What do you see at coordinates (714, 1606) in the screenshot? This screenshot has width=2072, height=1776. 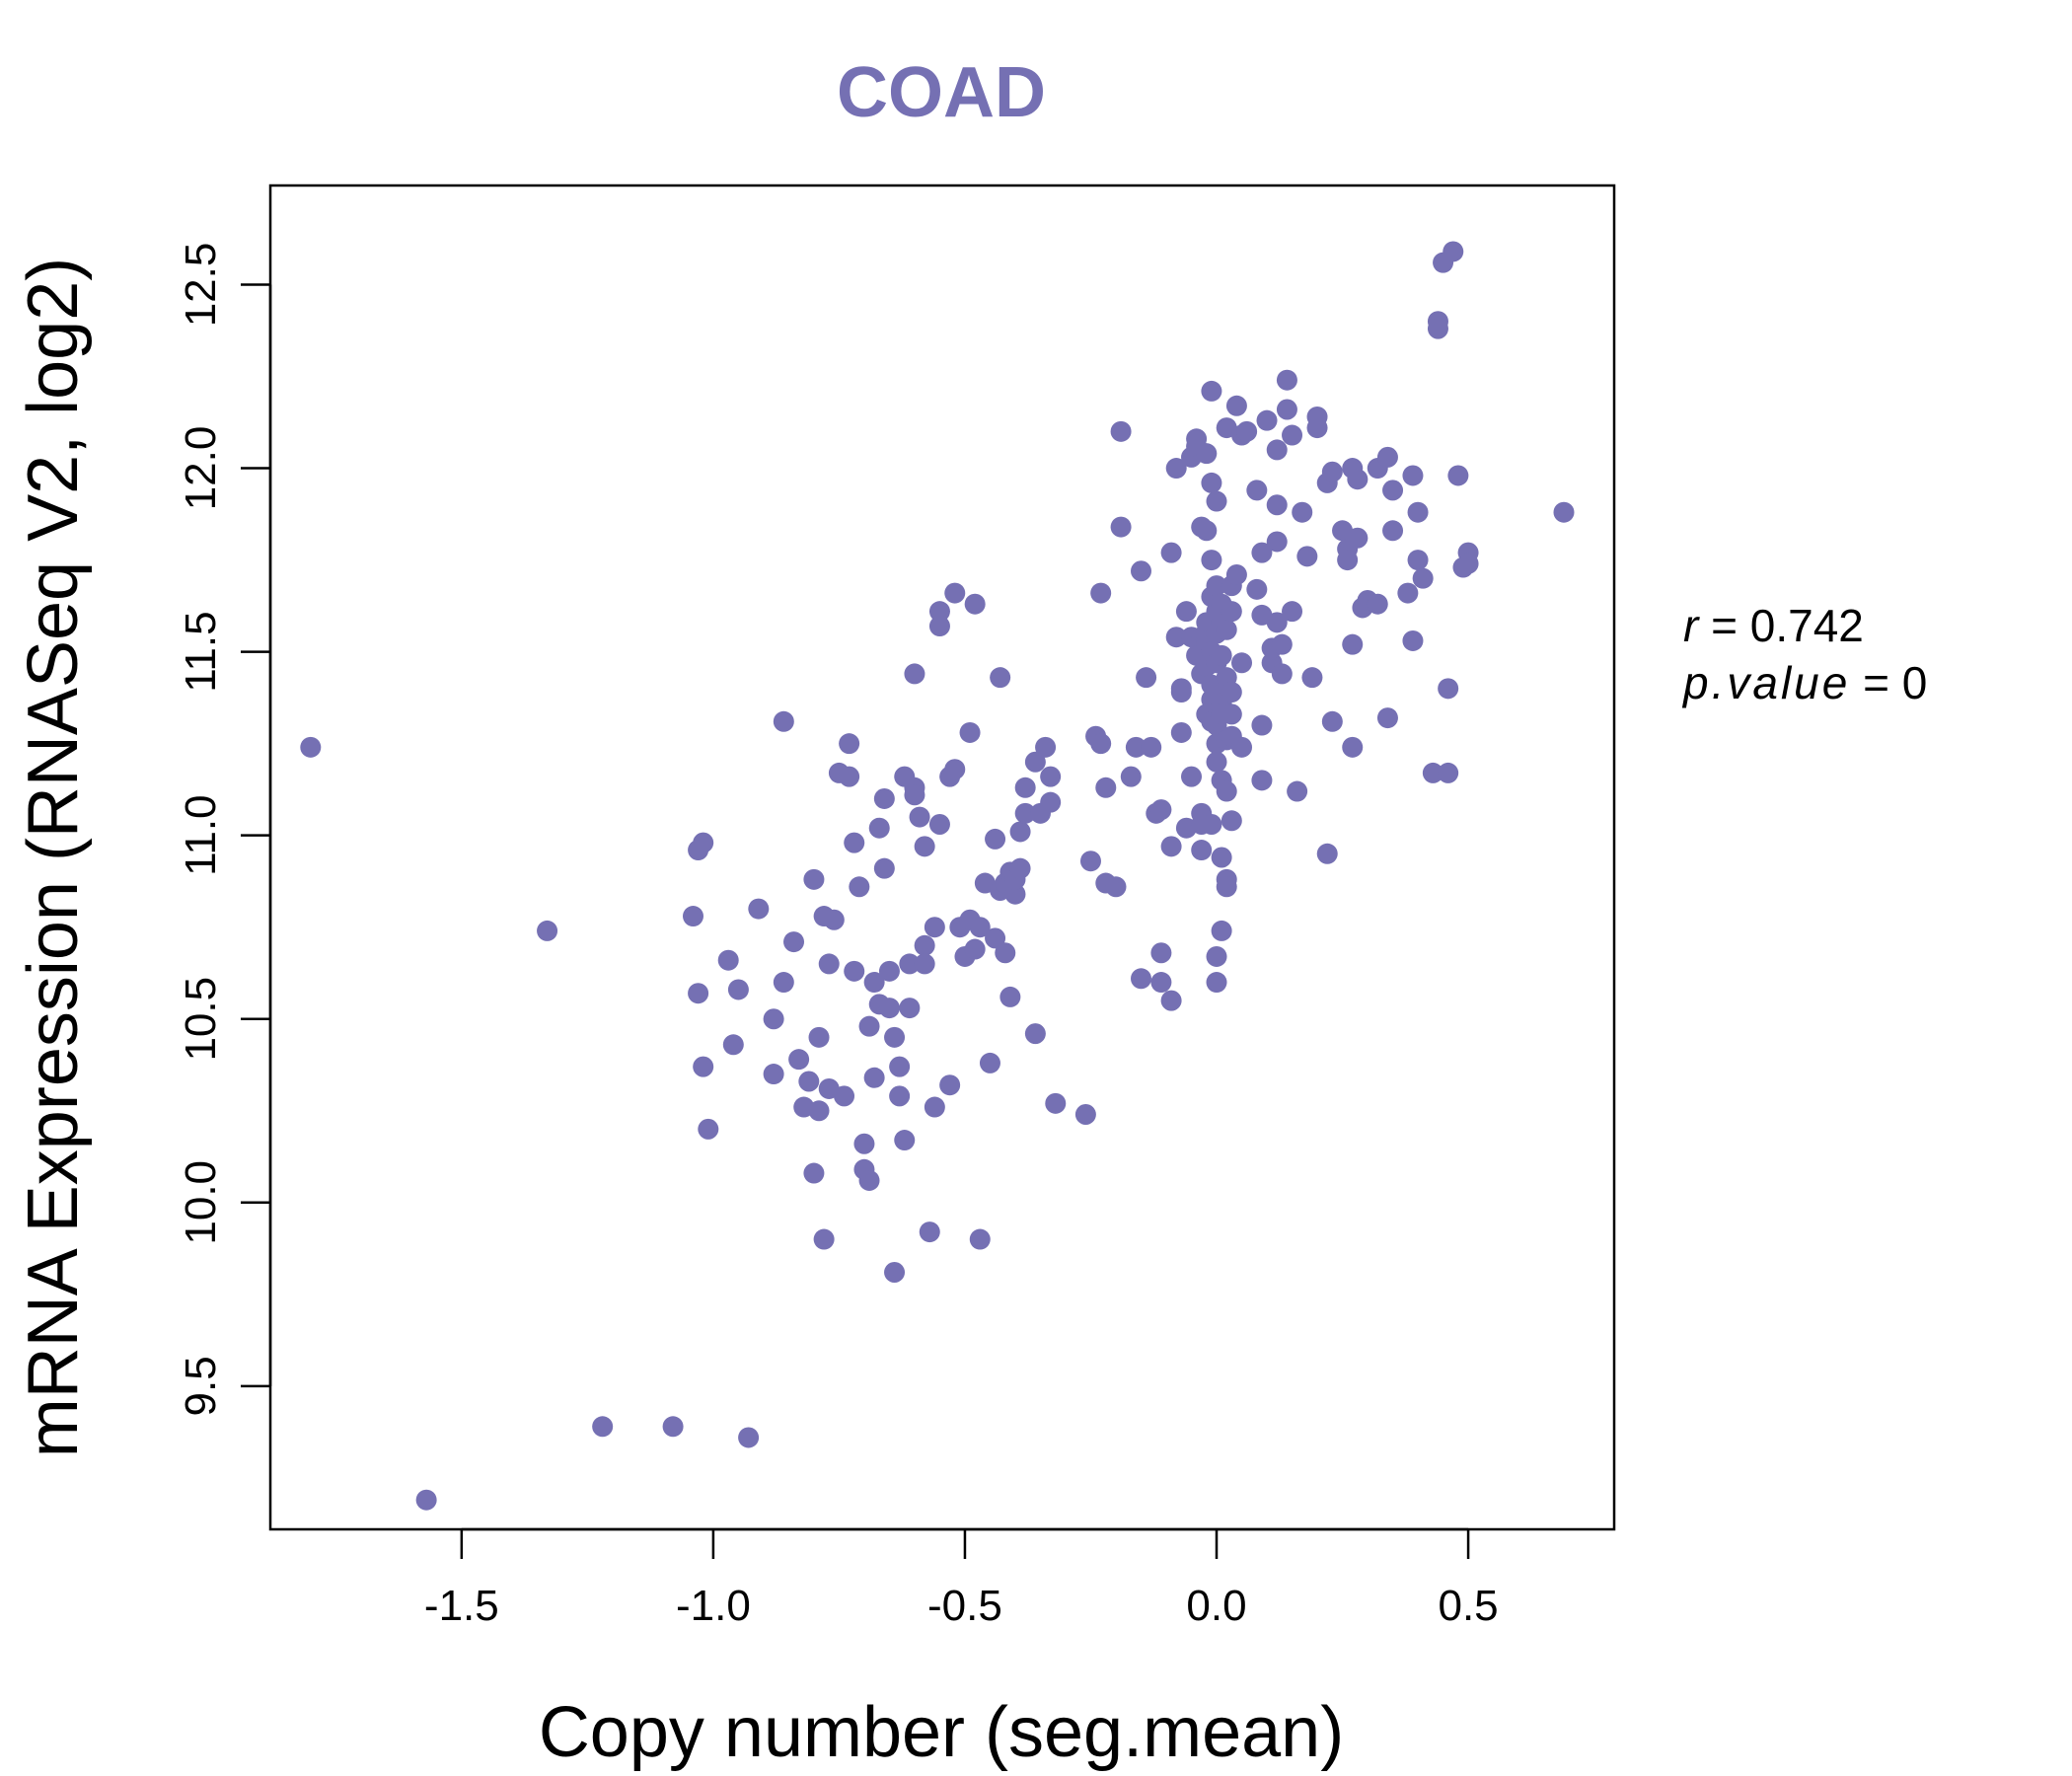 I see `x-tick-label: -1.0` at bounding box center [714, 1606].